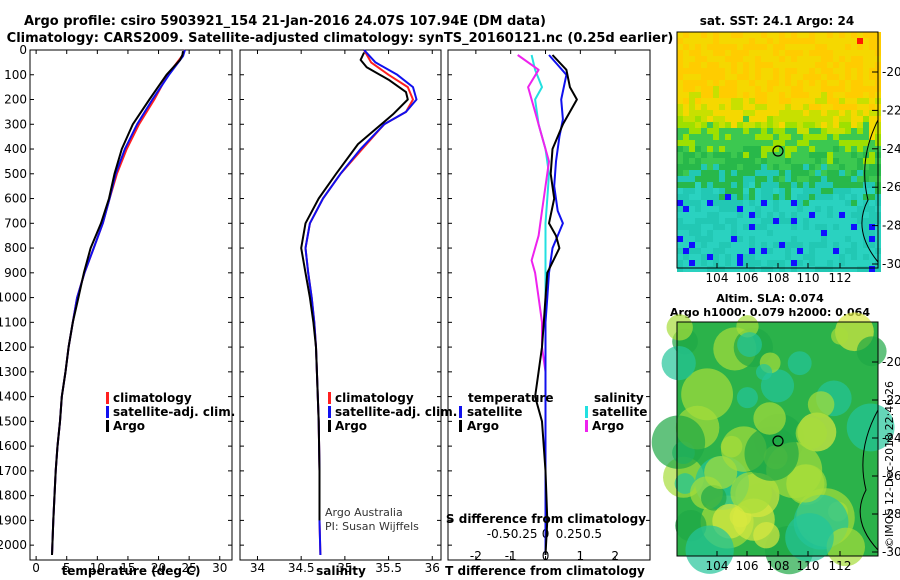 The height and width of the screenshot is (580, 900). I want to click on legend-swatch-satellite, so click(329, 412).